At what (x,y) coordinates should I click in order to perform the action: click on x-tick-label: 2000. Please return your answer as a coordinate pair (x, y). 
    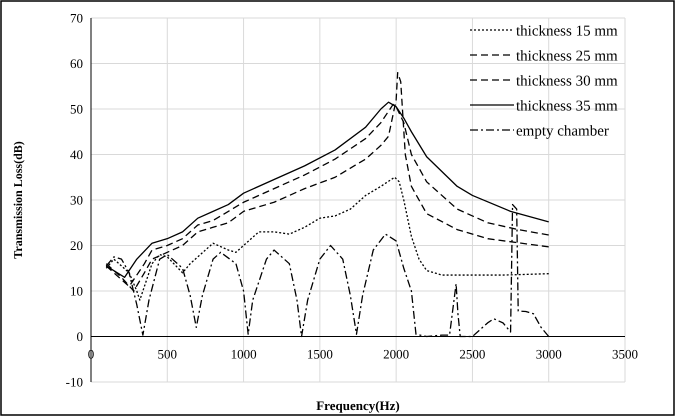
    Looking at the image, I should click on (396, 354).